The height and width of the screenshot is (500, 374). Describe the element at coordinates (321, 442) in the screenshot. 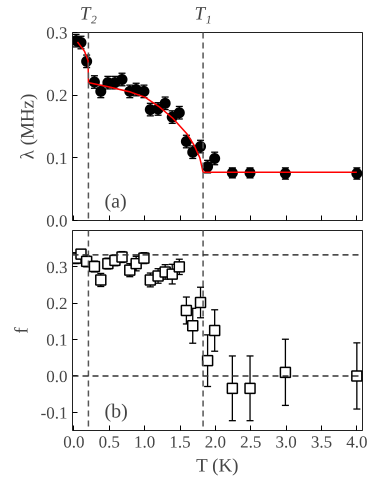

I see `x-tick-label: 3.5` at that location.